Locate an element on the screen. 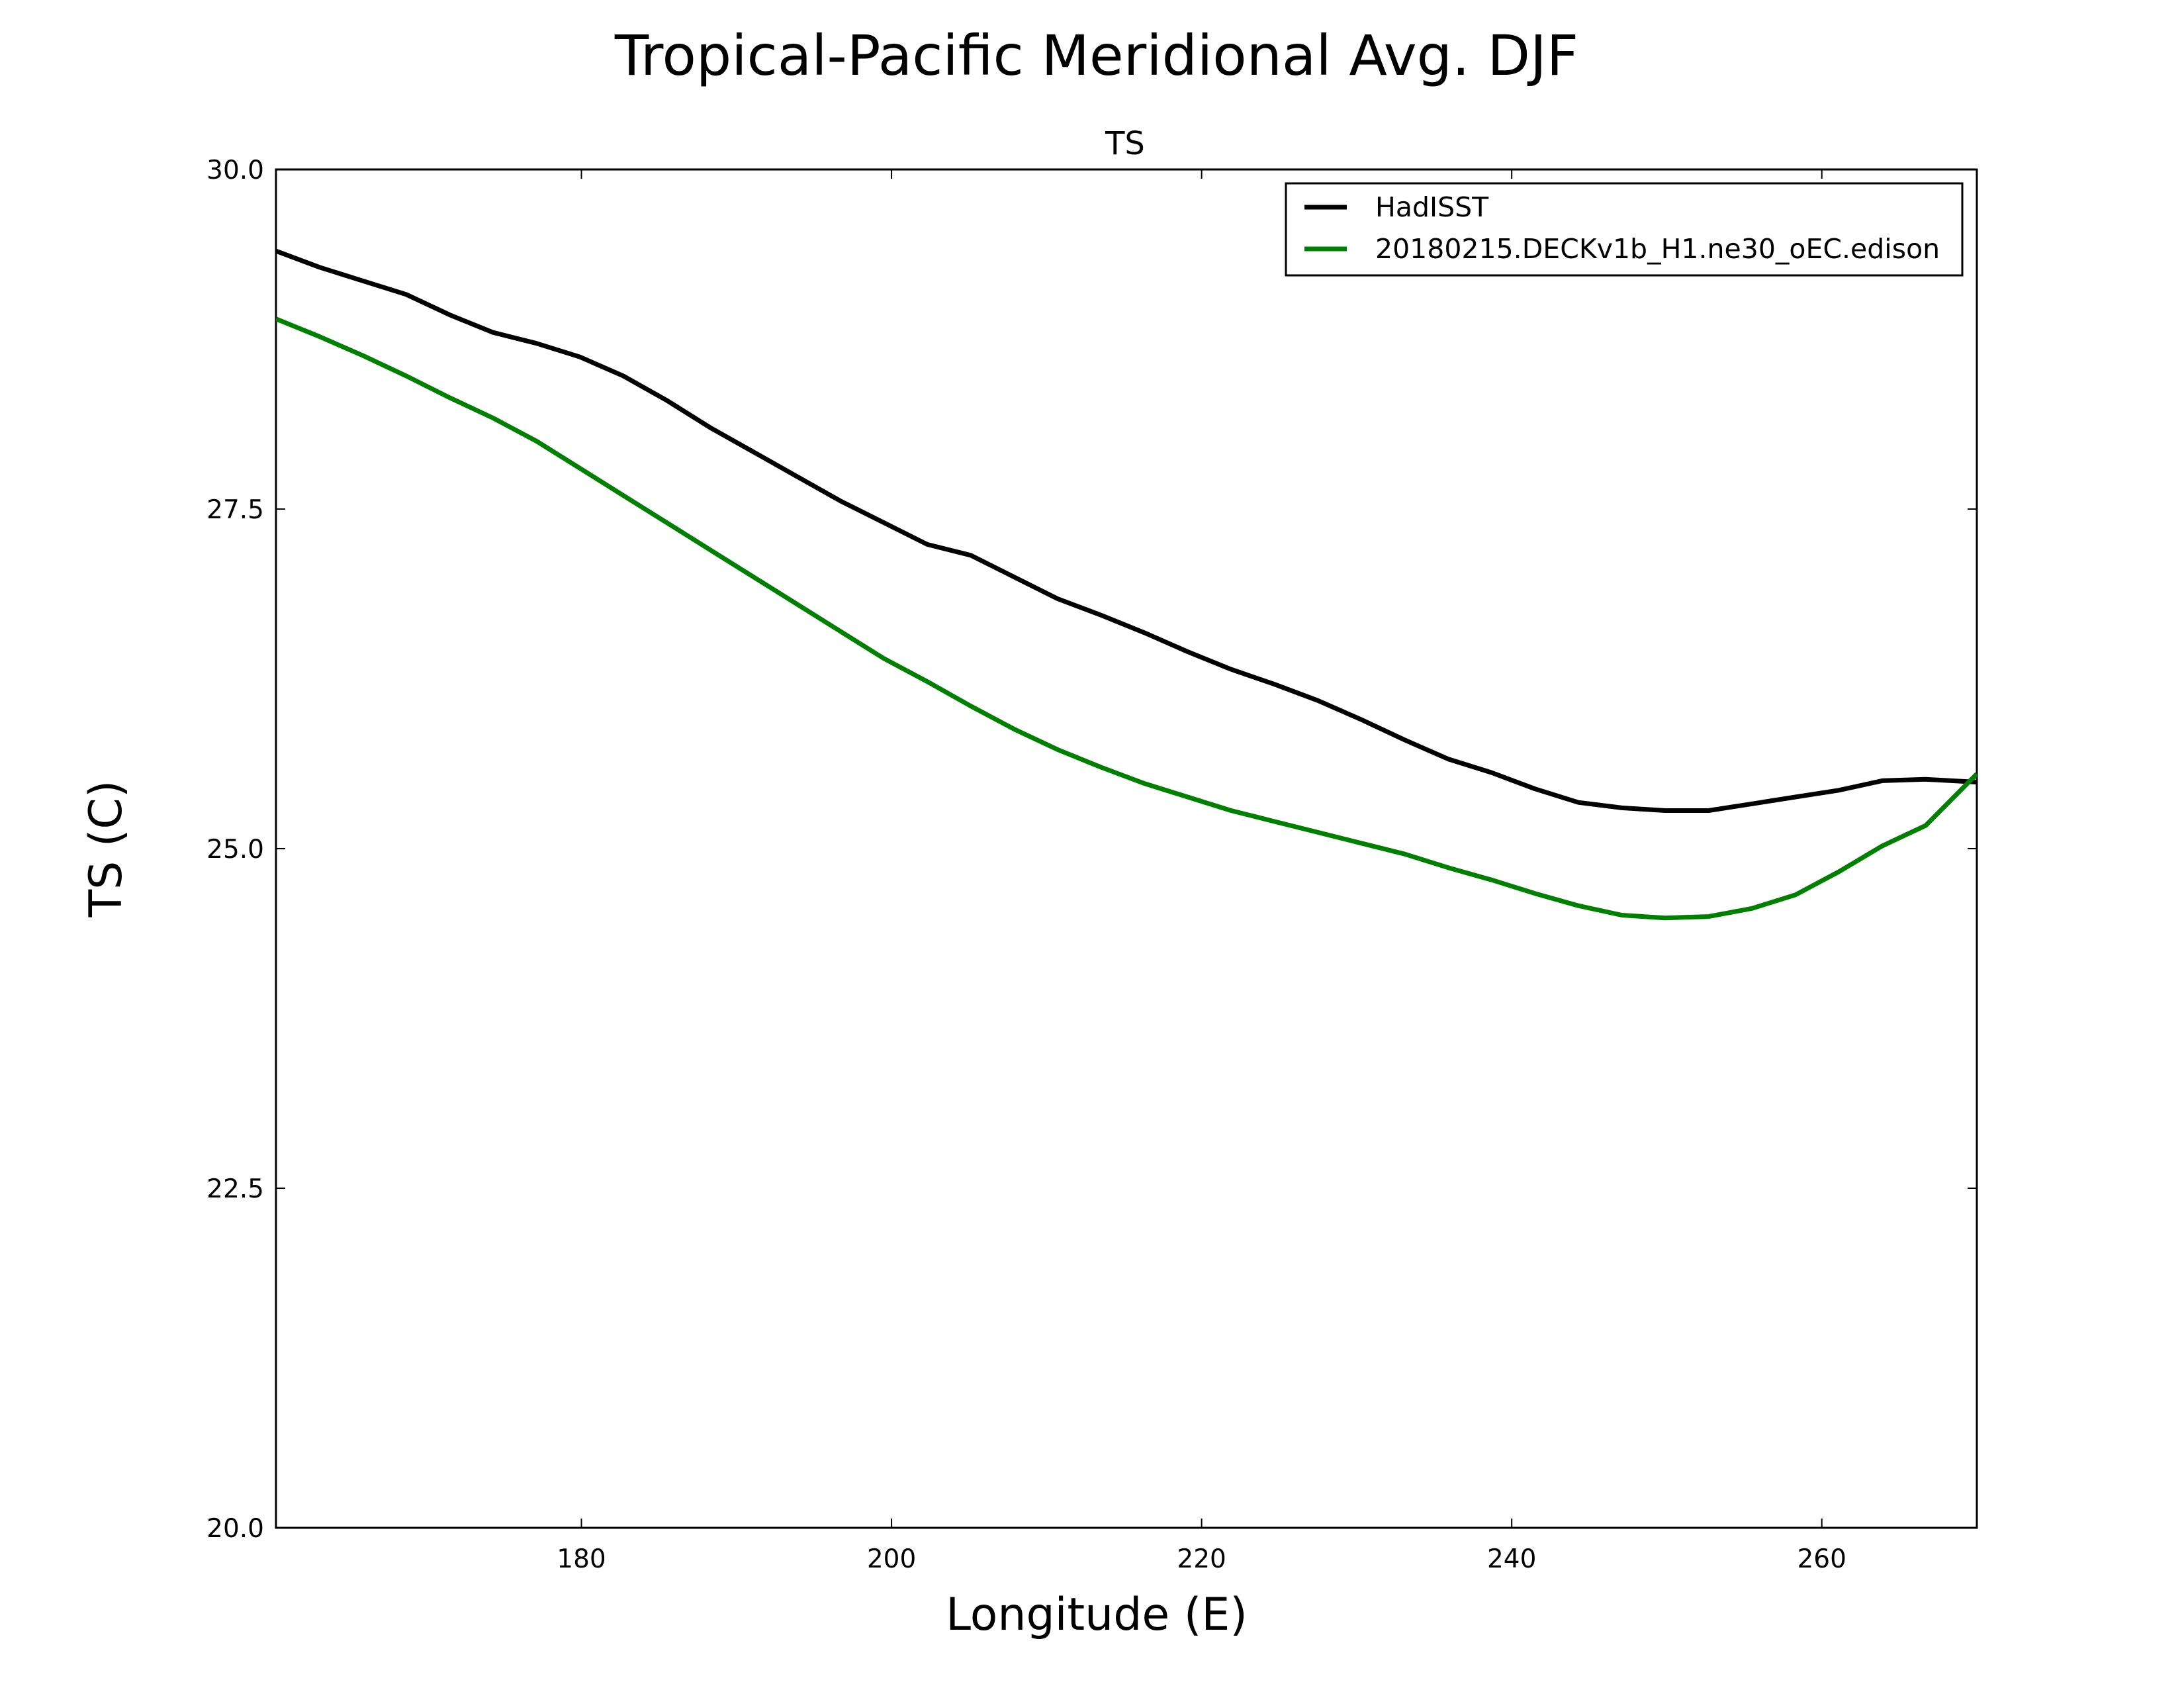 Image resolution: width=2184 pixels, height=1688 pixels. chart-suptitle: Tropical-Pacific Meridional Avg. DJF is located at coordinates (1096, 55).